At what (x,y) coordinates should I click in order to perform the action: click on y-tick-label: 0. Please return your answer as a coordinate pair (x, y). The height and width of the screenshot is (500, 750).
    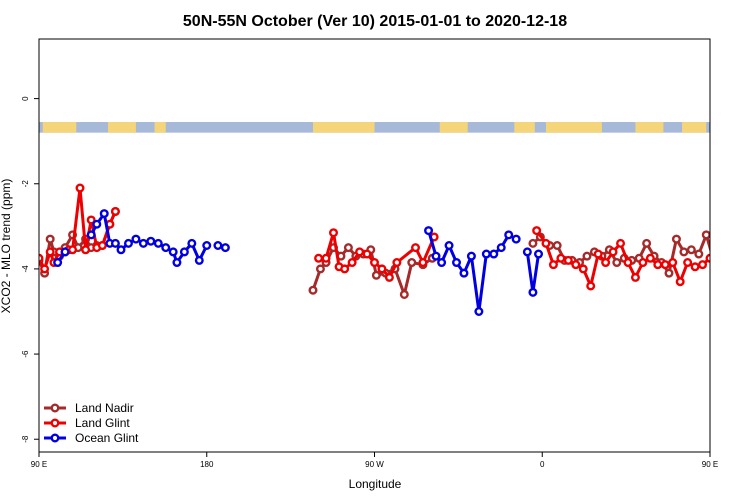
    Looking at the image, I should click on (25, 98).